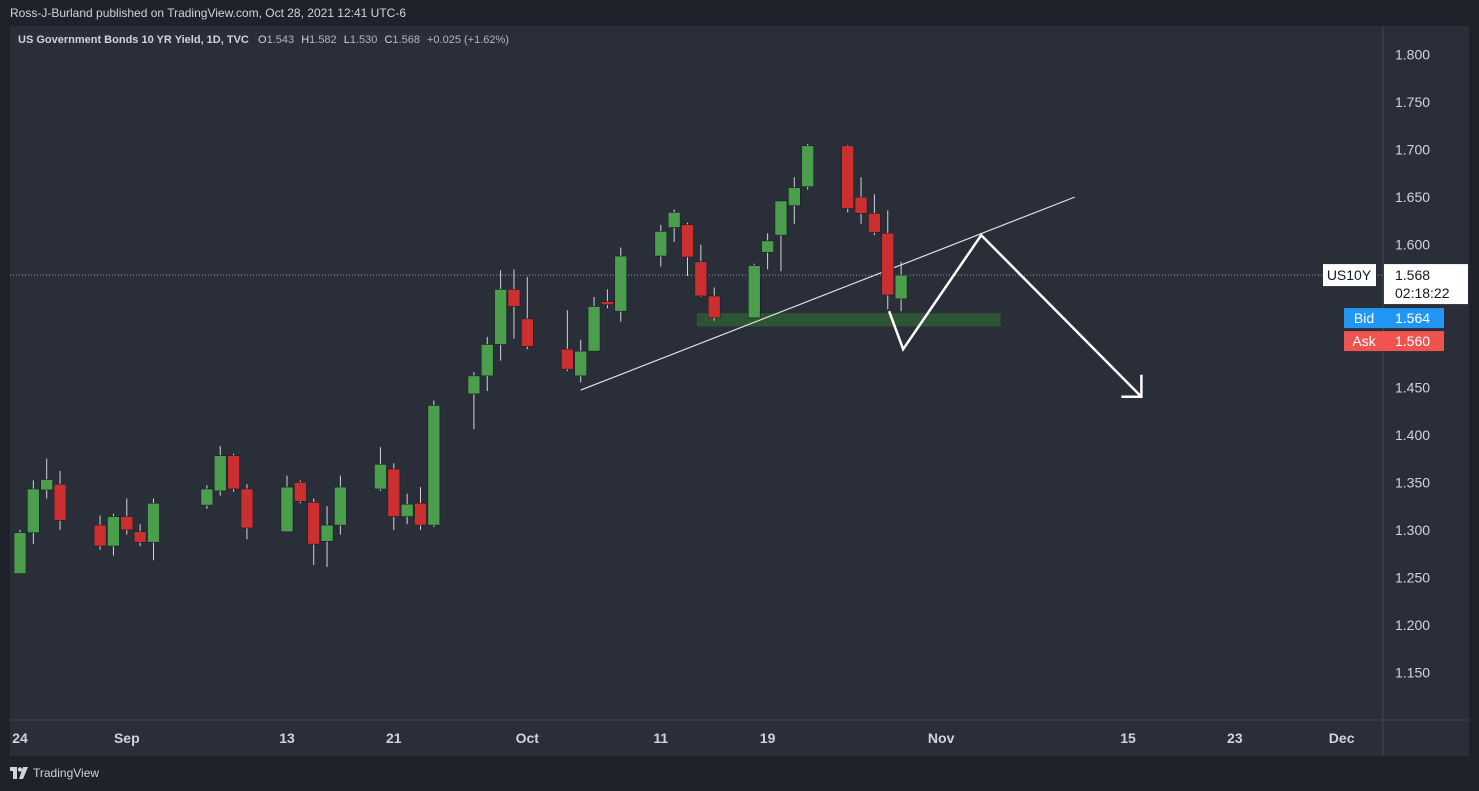 Image resolution: width=1479 pixels, height=791 pixels. Describe the element at coordinates (394, 738) in the screenshot. I see `x-tick-label: 21` at that location.